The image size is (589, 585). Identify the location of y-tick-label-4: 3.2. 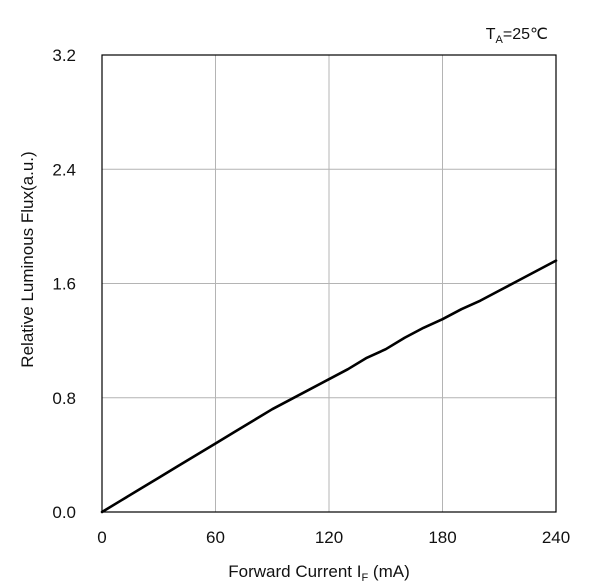
(64, 55).